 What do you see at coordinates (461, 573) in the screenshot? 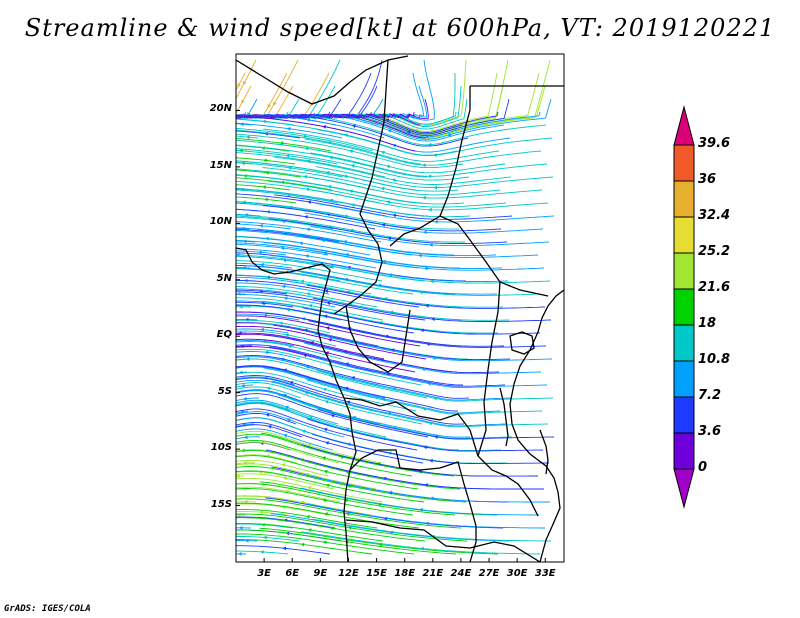
I see `lon-tick-label: 24E` at bounding box center [461, 573].